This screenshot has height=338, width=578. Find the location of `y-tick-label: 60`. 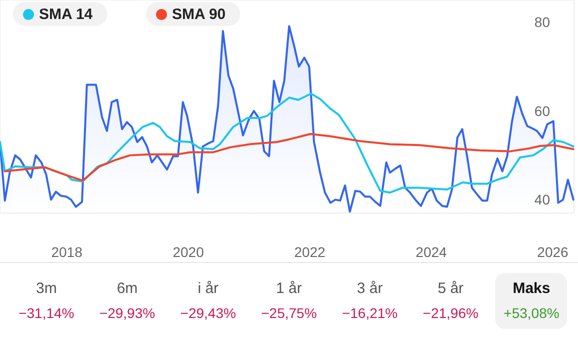

y-tick-label: 60 is located at coordinates (542, 110).